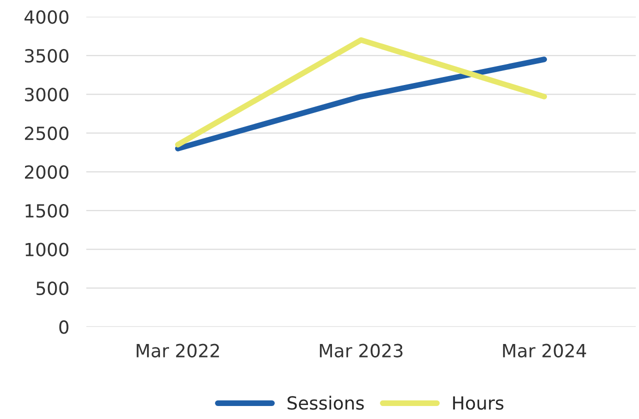 The height and width of the screenshot is (419, 639). I want to click on x-tick-label: Mar 2023, so click(361, 351).